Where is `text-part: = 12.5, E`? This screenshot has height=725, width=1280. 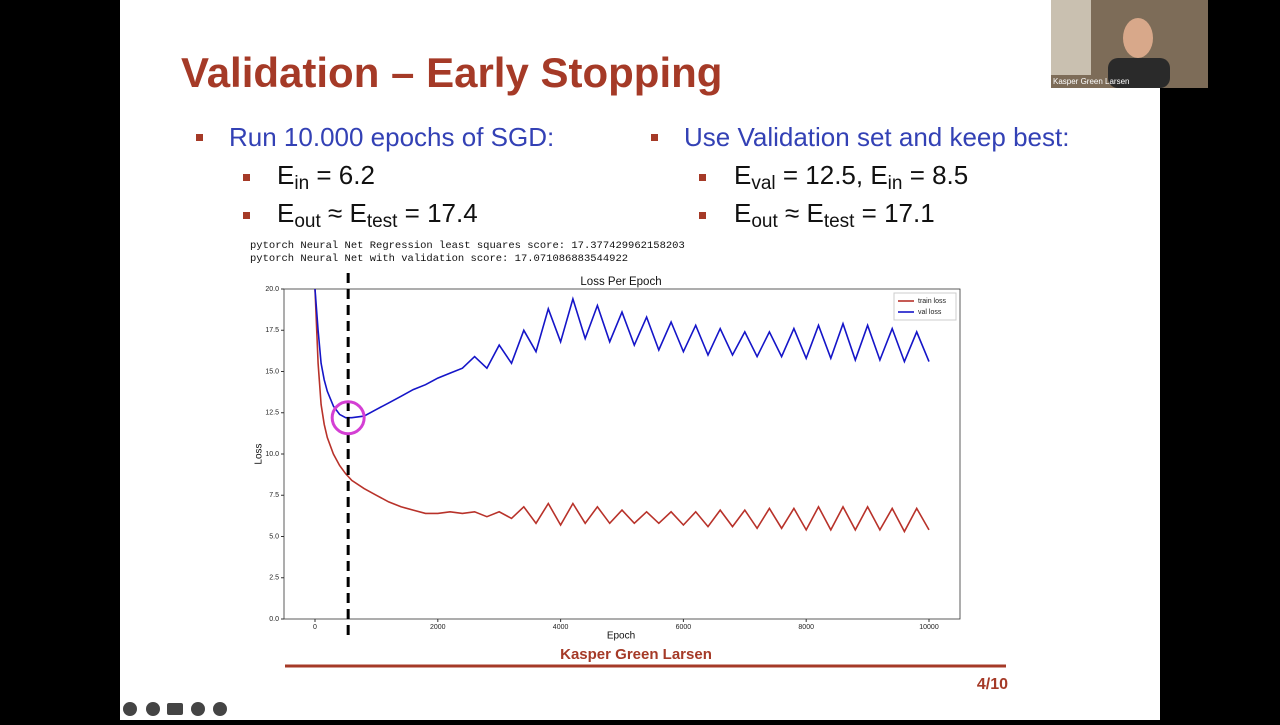
text-part: = 12.5, E is located at coordinates (832, 175).